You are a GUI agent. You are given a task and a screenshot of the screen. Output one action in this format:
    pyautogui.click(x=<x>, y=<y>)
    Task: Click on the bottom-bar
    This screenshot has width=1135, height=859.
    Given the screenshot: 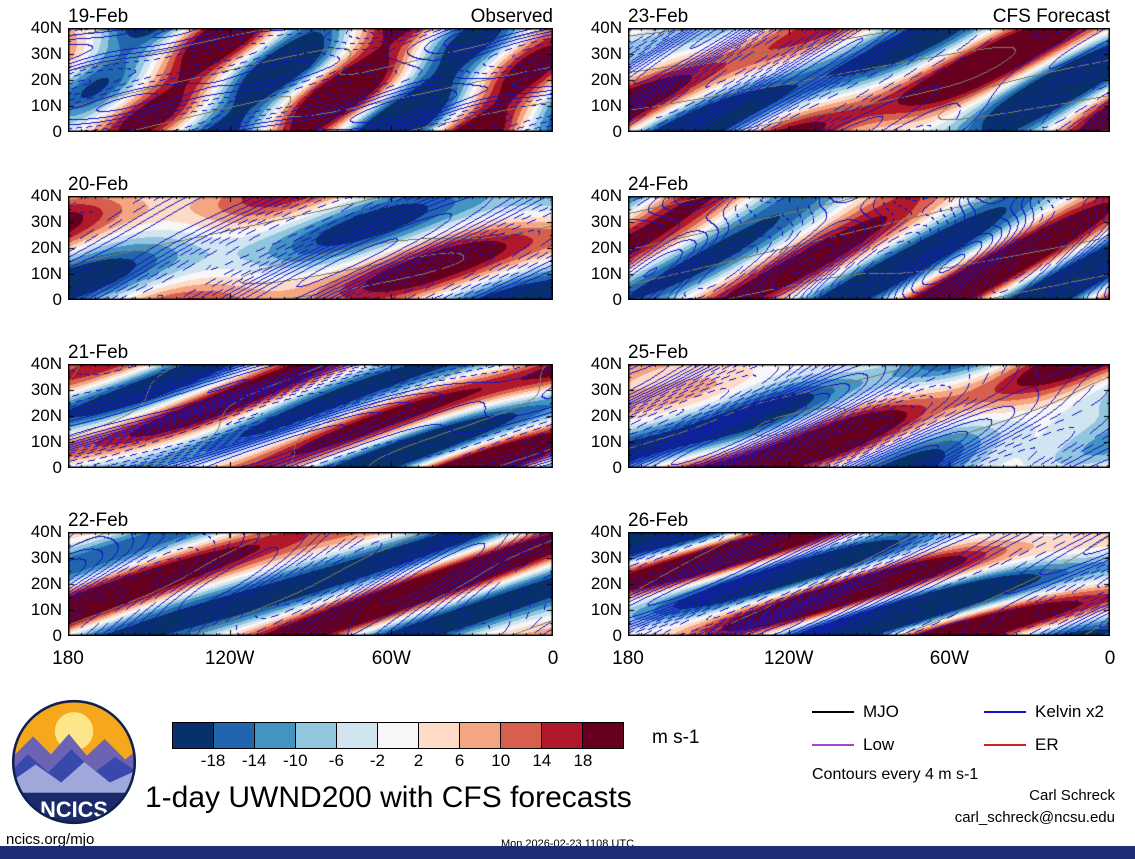 What is the action you would take?
    pyautogui.click(x=567, y=852)
    